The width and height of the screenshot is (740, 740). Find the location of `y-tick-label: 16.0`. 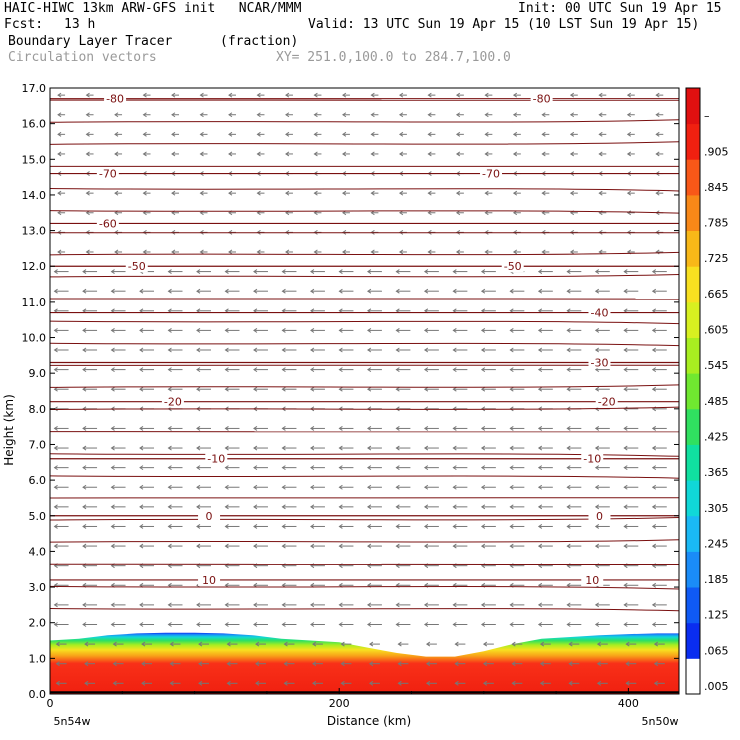

y-tick-label: 16.0 is located at coordinates (34, 124).